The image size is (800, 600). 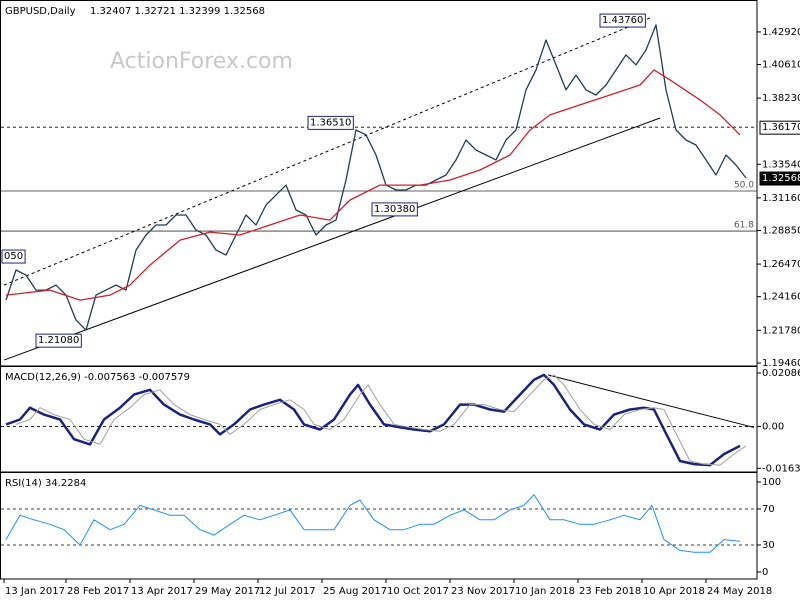 I want to click on y-tick-label: 1.33540, so click(x=781, y=164).